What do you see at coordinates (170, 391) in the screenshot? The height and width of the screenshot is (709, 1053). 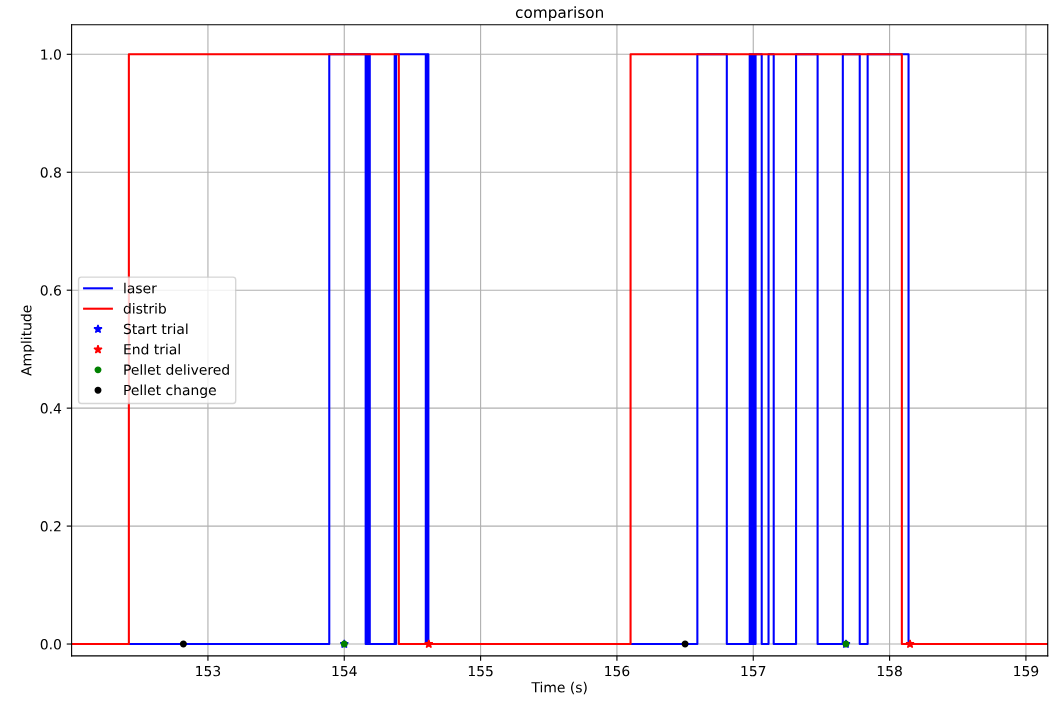 I see `legend-label: Pellet change` at bounding box center [170, 391].